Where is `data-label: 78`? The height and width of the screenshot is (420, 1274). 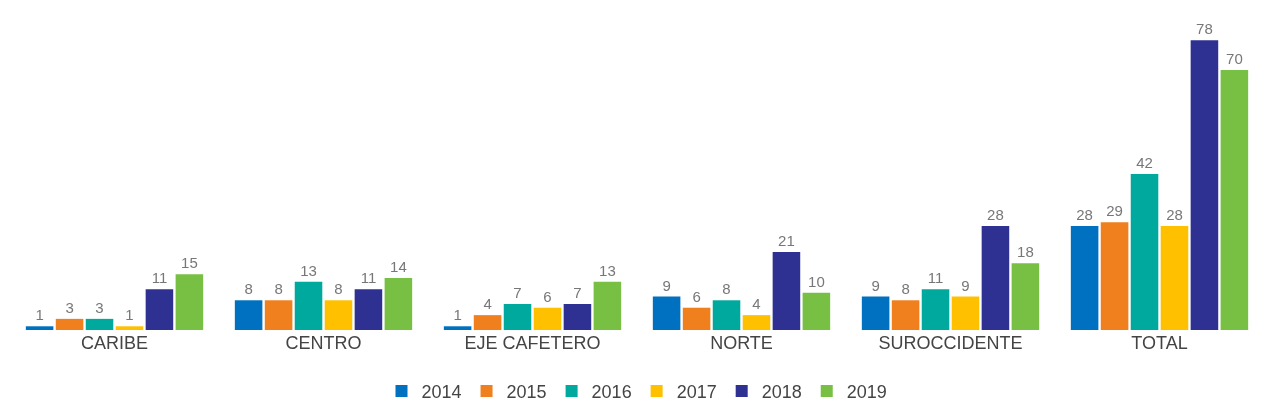 data-label: 78 is located at coordinates (1204, 29).